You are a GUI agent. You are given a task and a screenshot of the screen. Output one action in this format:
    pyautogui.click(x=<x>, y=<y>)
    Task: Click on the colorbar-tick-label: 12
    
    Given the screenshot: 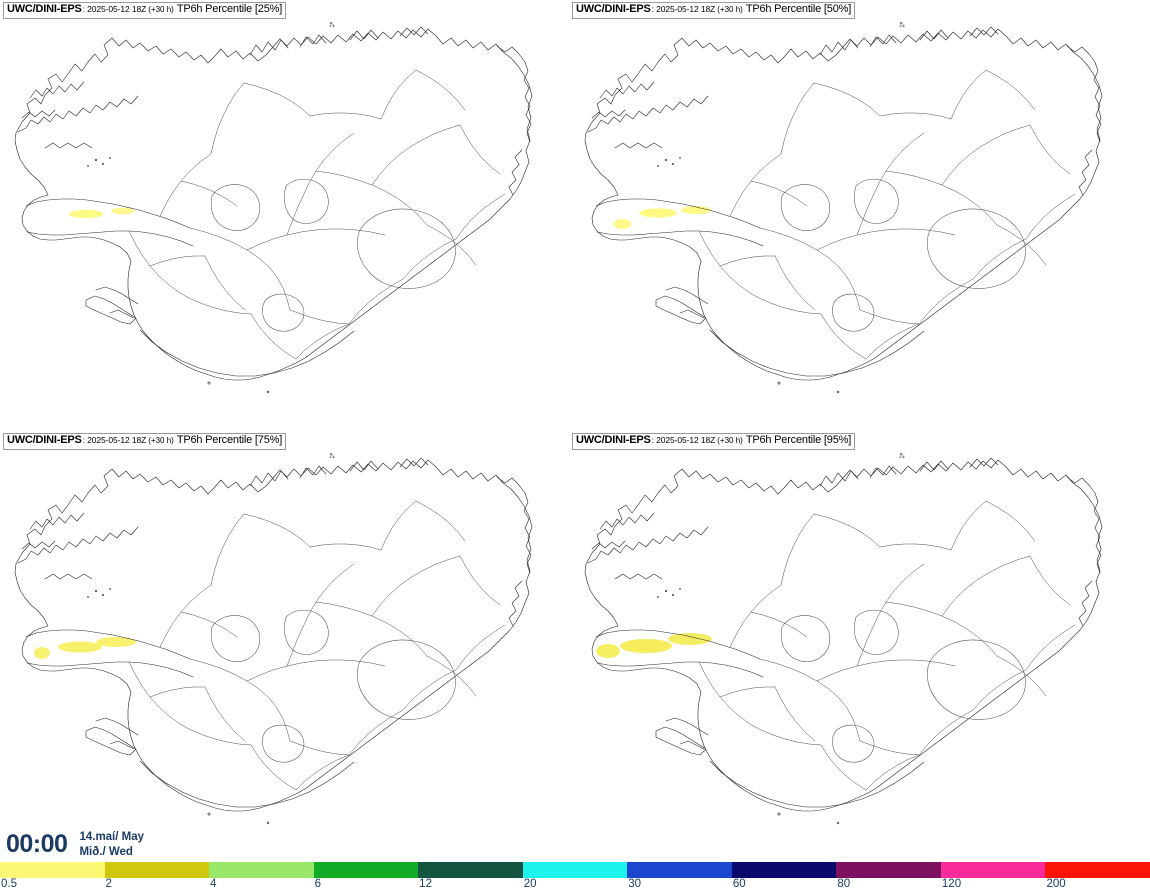 What is the action you would take?
    pyautogui.click(x=425, y=884)
    